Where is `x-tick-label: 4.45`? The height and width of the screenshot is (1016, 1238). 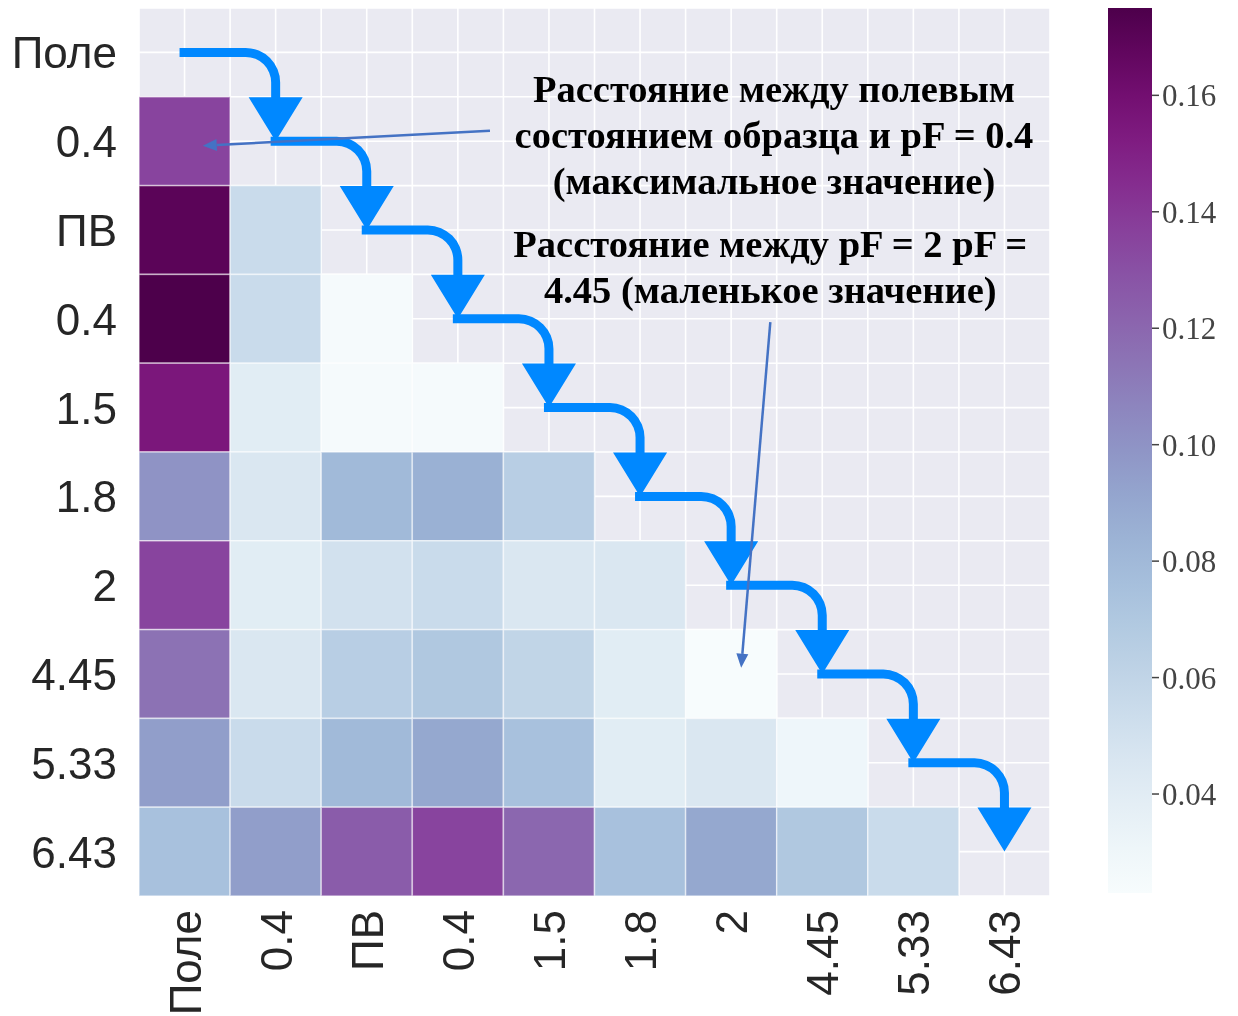 x-tick-label: 4.45 is located at coordinates (822, 953).